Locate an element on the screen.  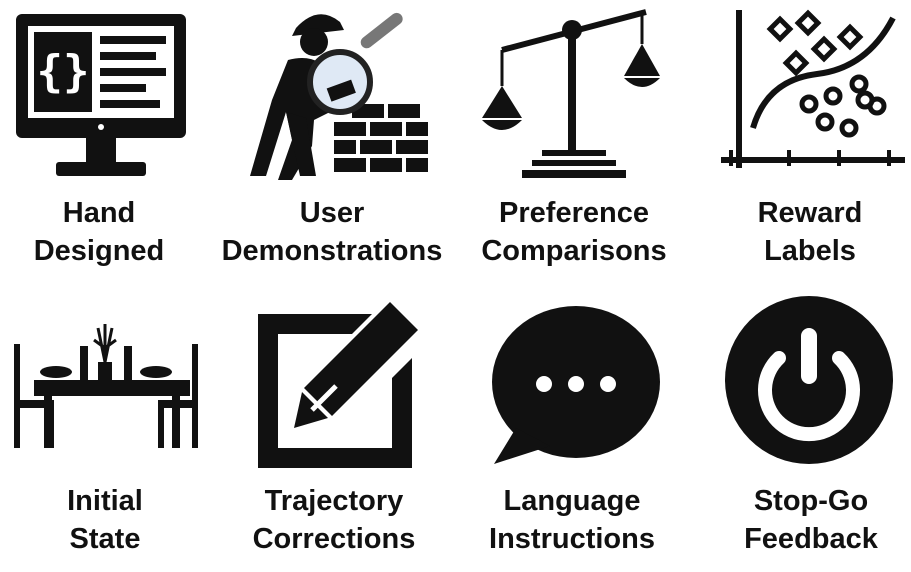
speech-bubble-icon is located at coordinates (576, 385).